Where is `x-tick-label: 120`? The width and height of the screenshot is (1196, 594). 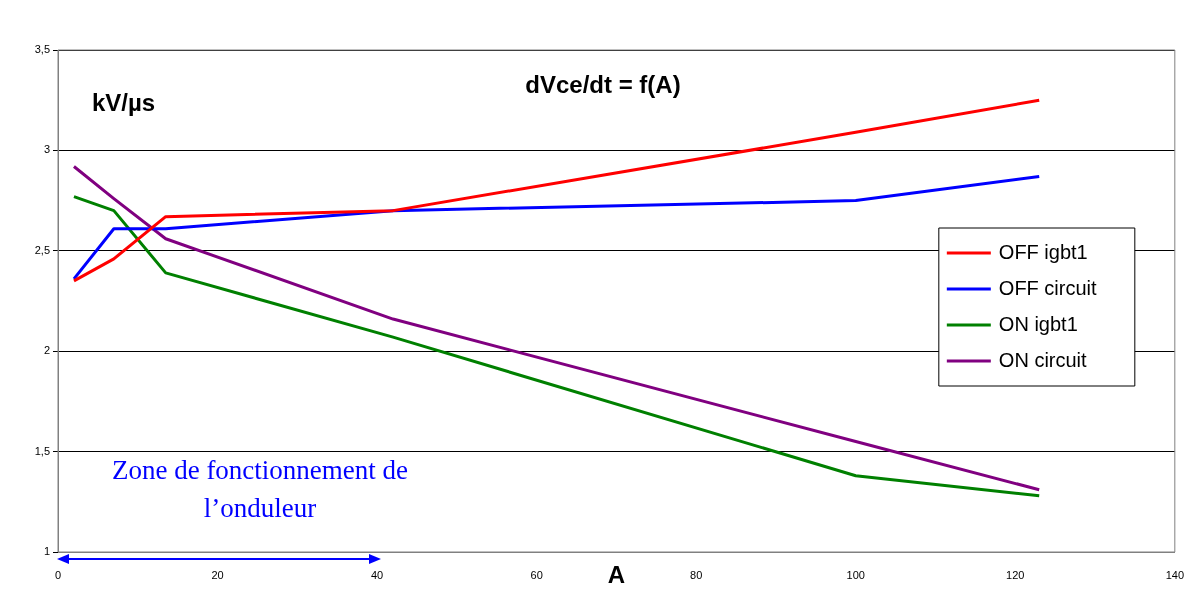 x-tick-label: 120 is located at coordinates (1015, 574).